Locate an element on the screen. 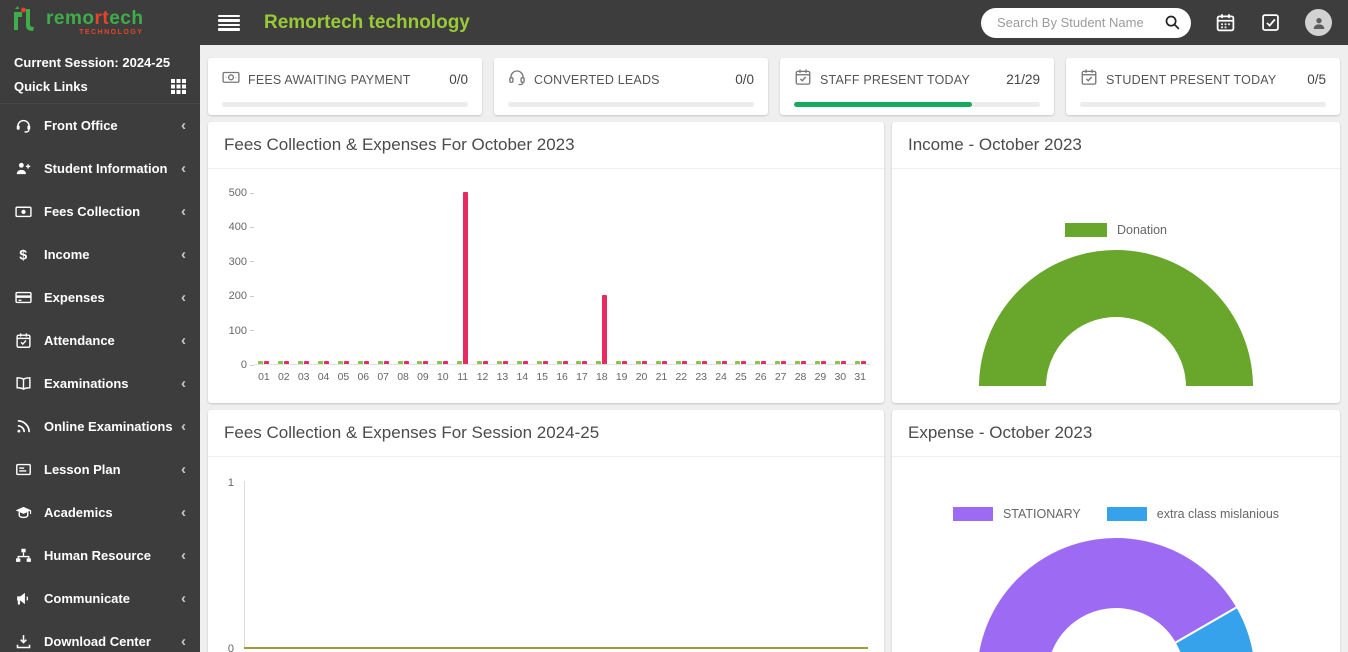 The image size is (1348, 652). quick-links-grid-icon is located at coordinates (178, 86).